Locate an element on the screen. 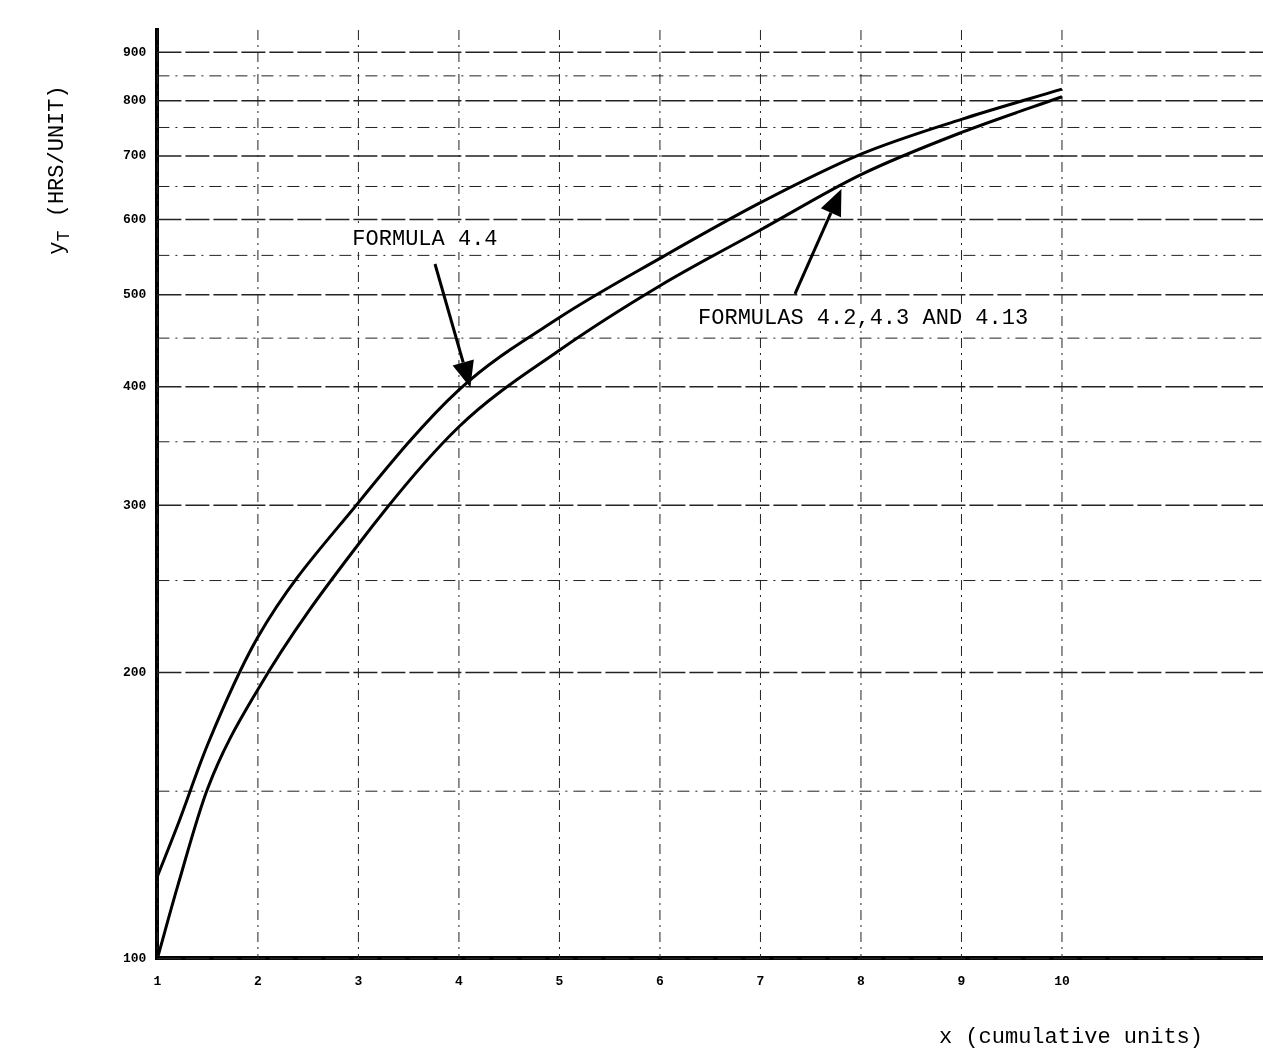 The height and width of the screenshot is (1058, 1263). y-tick-label: 300 is located at coordinates (135, 505).